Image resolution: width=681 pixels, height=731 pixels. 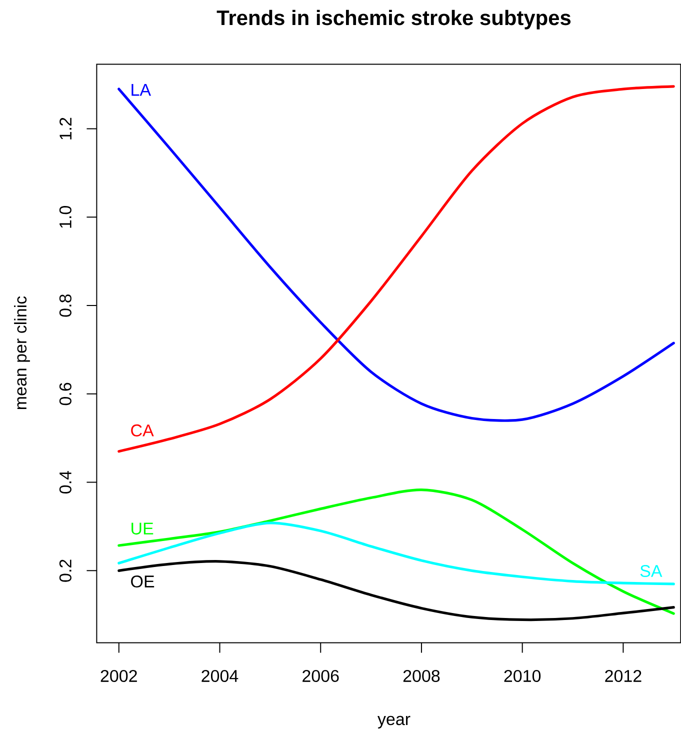 I want to click on x-tick-label: 2006, so click(x=320, y=676).